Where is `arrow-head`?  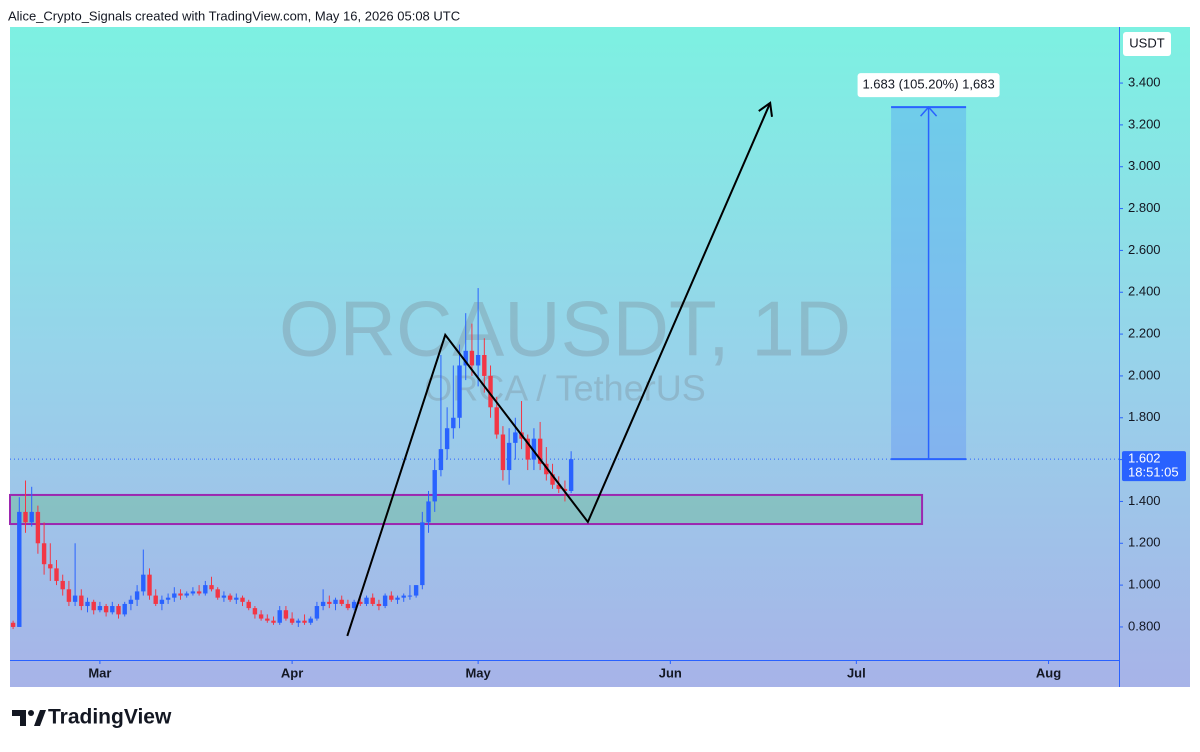
arrow-head is located at coordinates (765, 109).